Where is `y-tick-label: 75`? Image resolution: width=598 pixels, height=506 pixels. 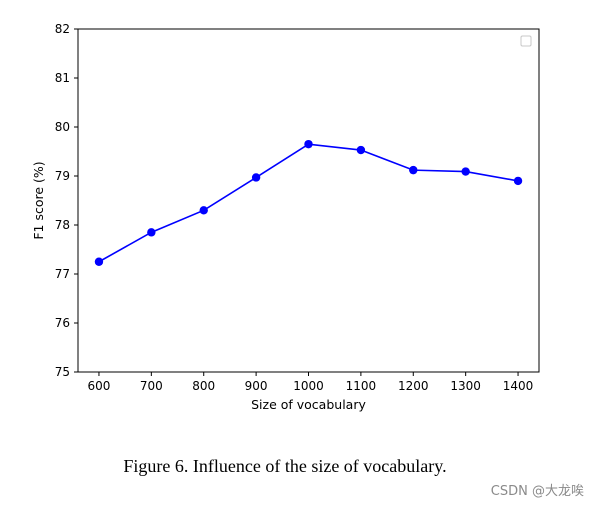 y-tick-label: 75 is located at coordinates (62, 372).